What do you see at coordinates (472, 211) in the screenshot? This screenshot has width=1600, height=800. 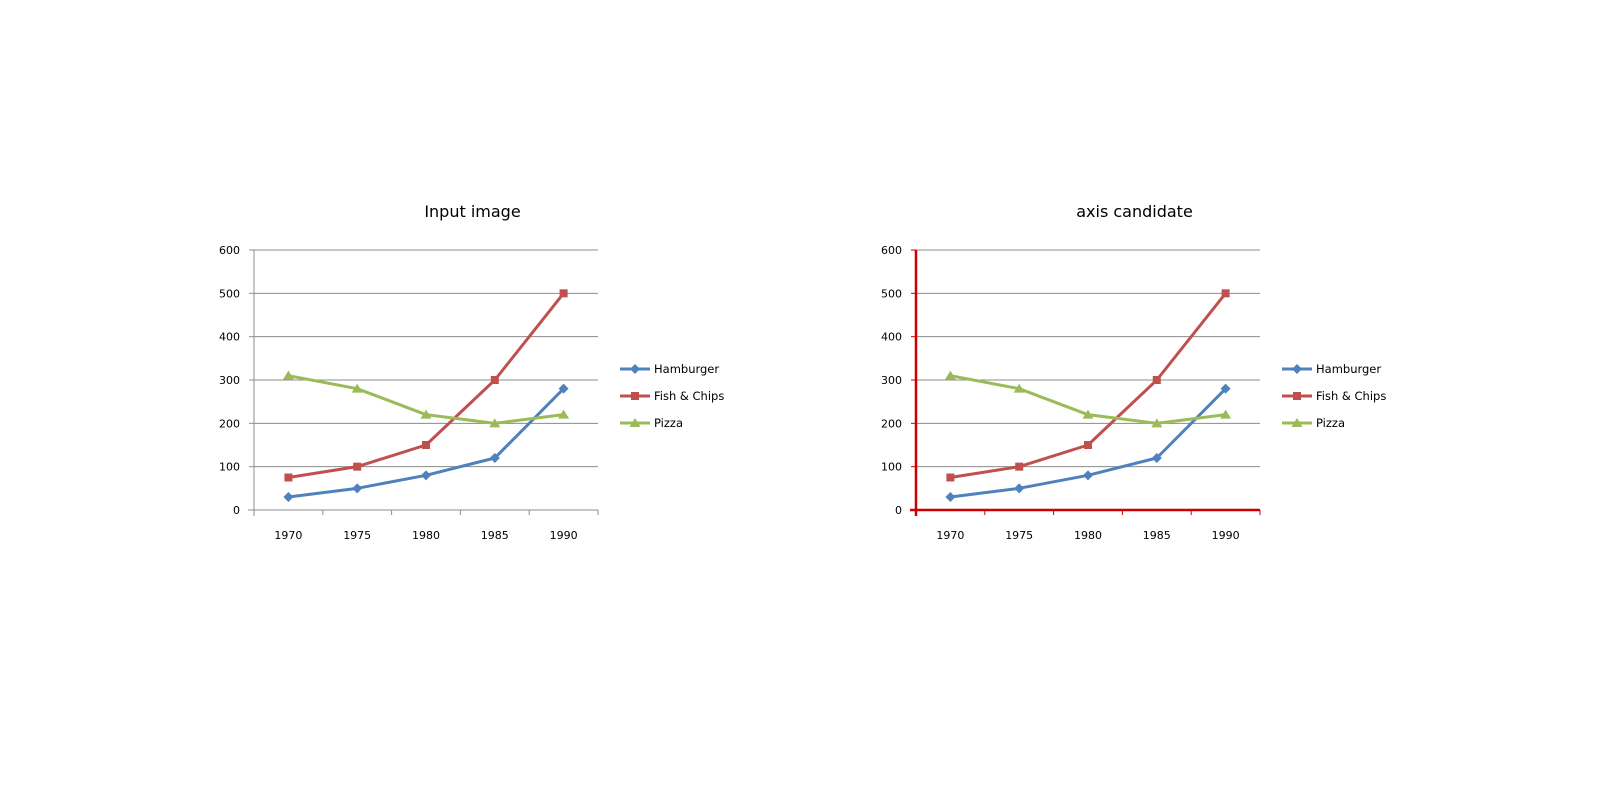 I see `chart-title: Input image` at bounding box center [472, 211].